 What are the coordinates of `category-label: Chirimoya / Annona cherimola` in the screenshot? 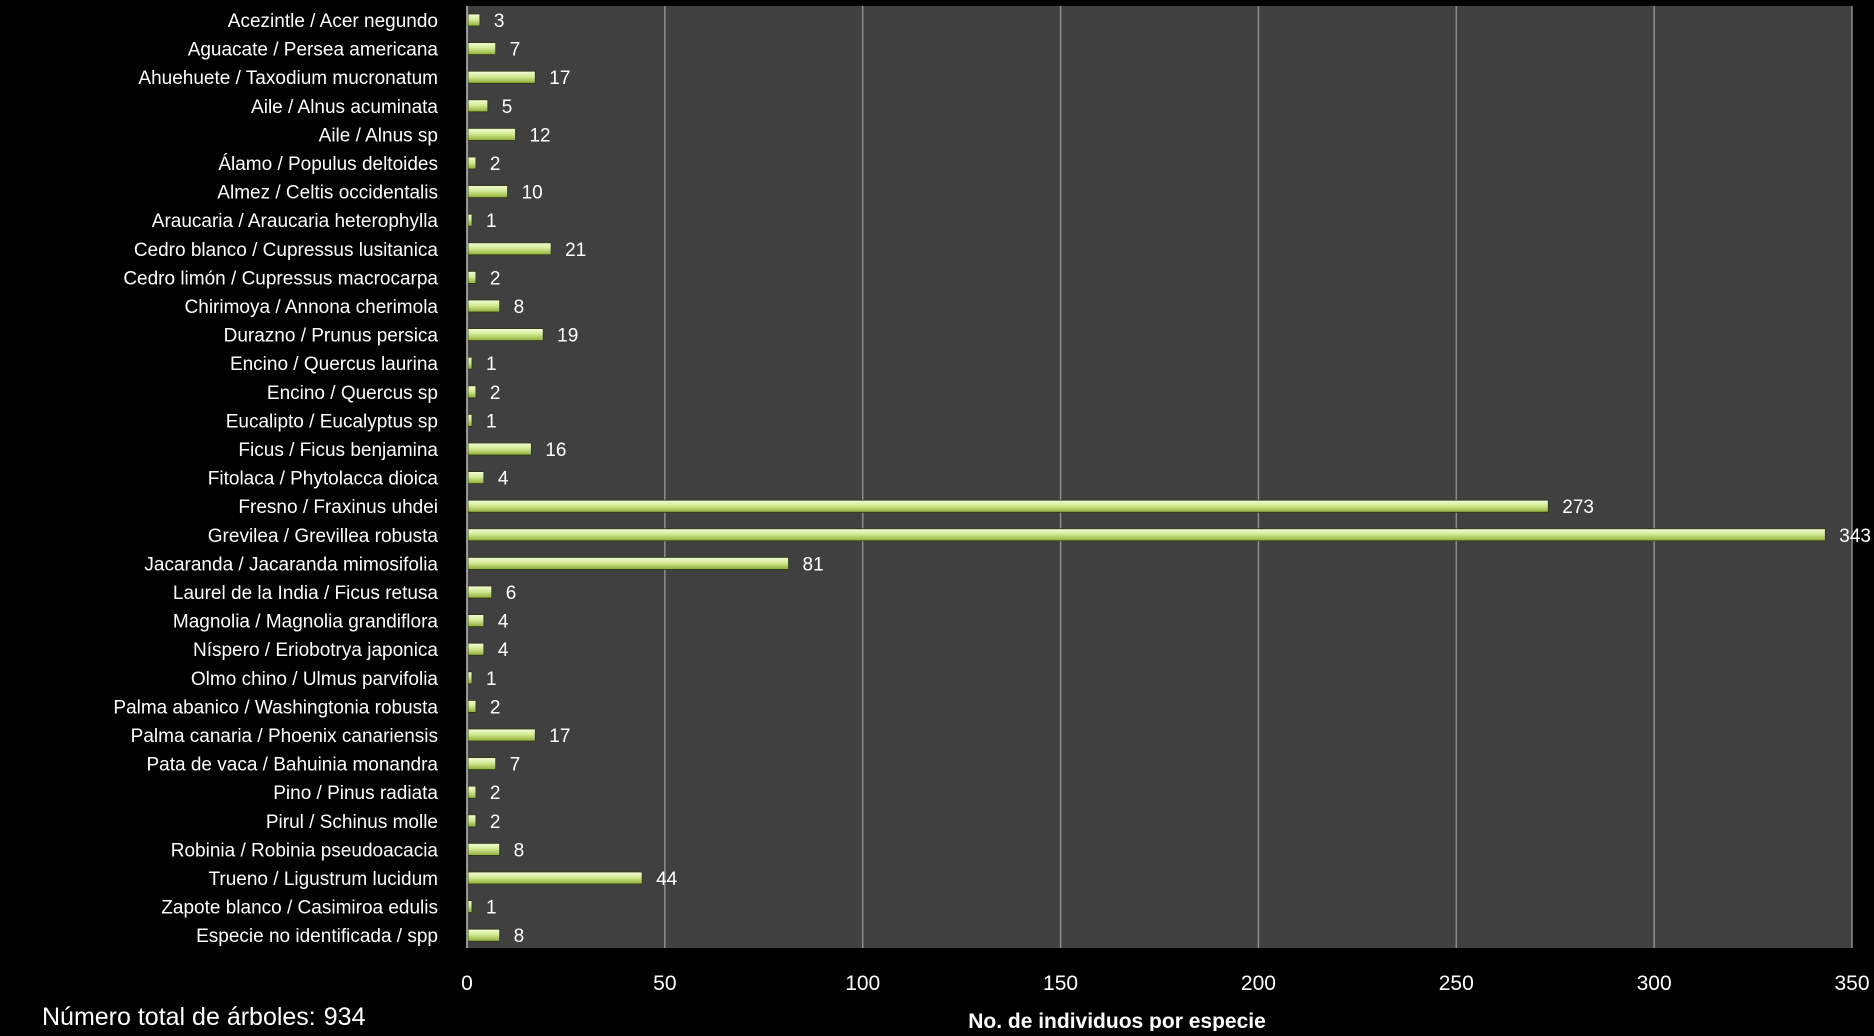 It's located at (312, 307).